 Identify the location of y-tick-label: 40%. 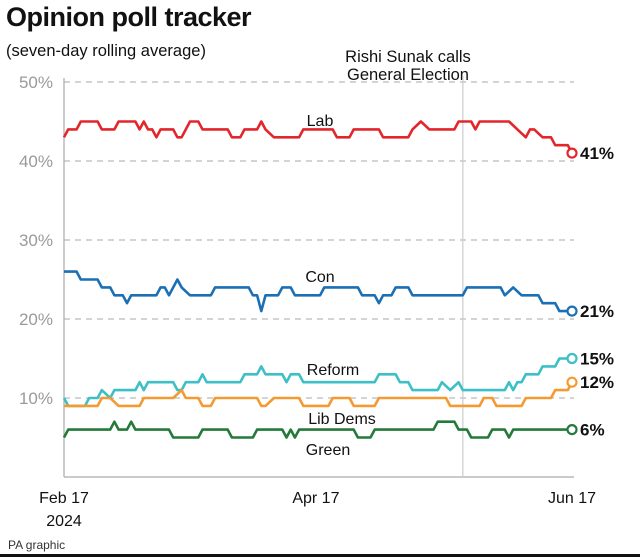
(36, 161).